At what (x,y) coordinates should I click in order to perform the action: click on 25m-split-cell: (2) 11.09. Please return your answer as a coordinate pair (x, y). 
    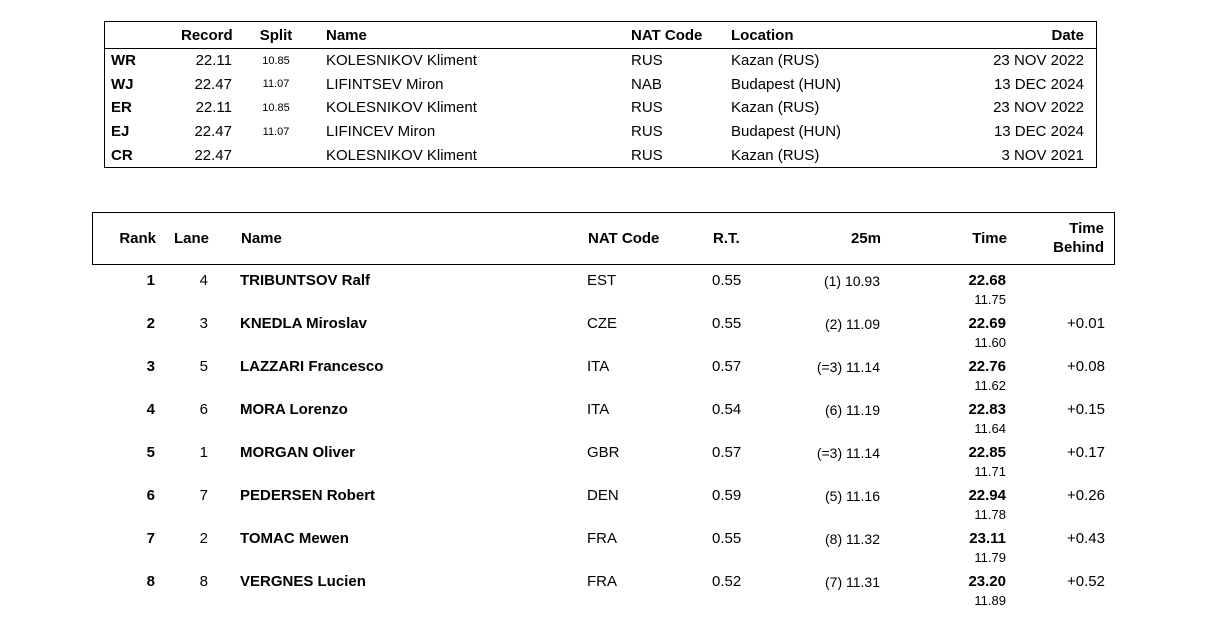
    Looking at the image, I should click on (852, 324).